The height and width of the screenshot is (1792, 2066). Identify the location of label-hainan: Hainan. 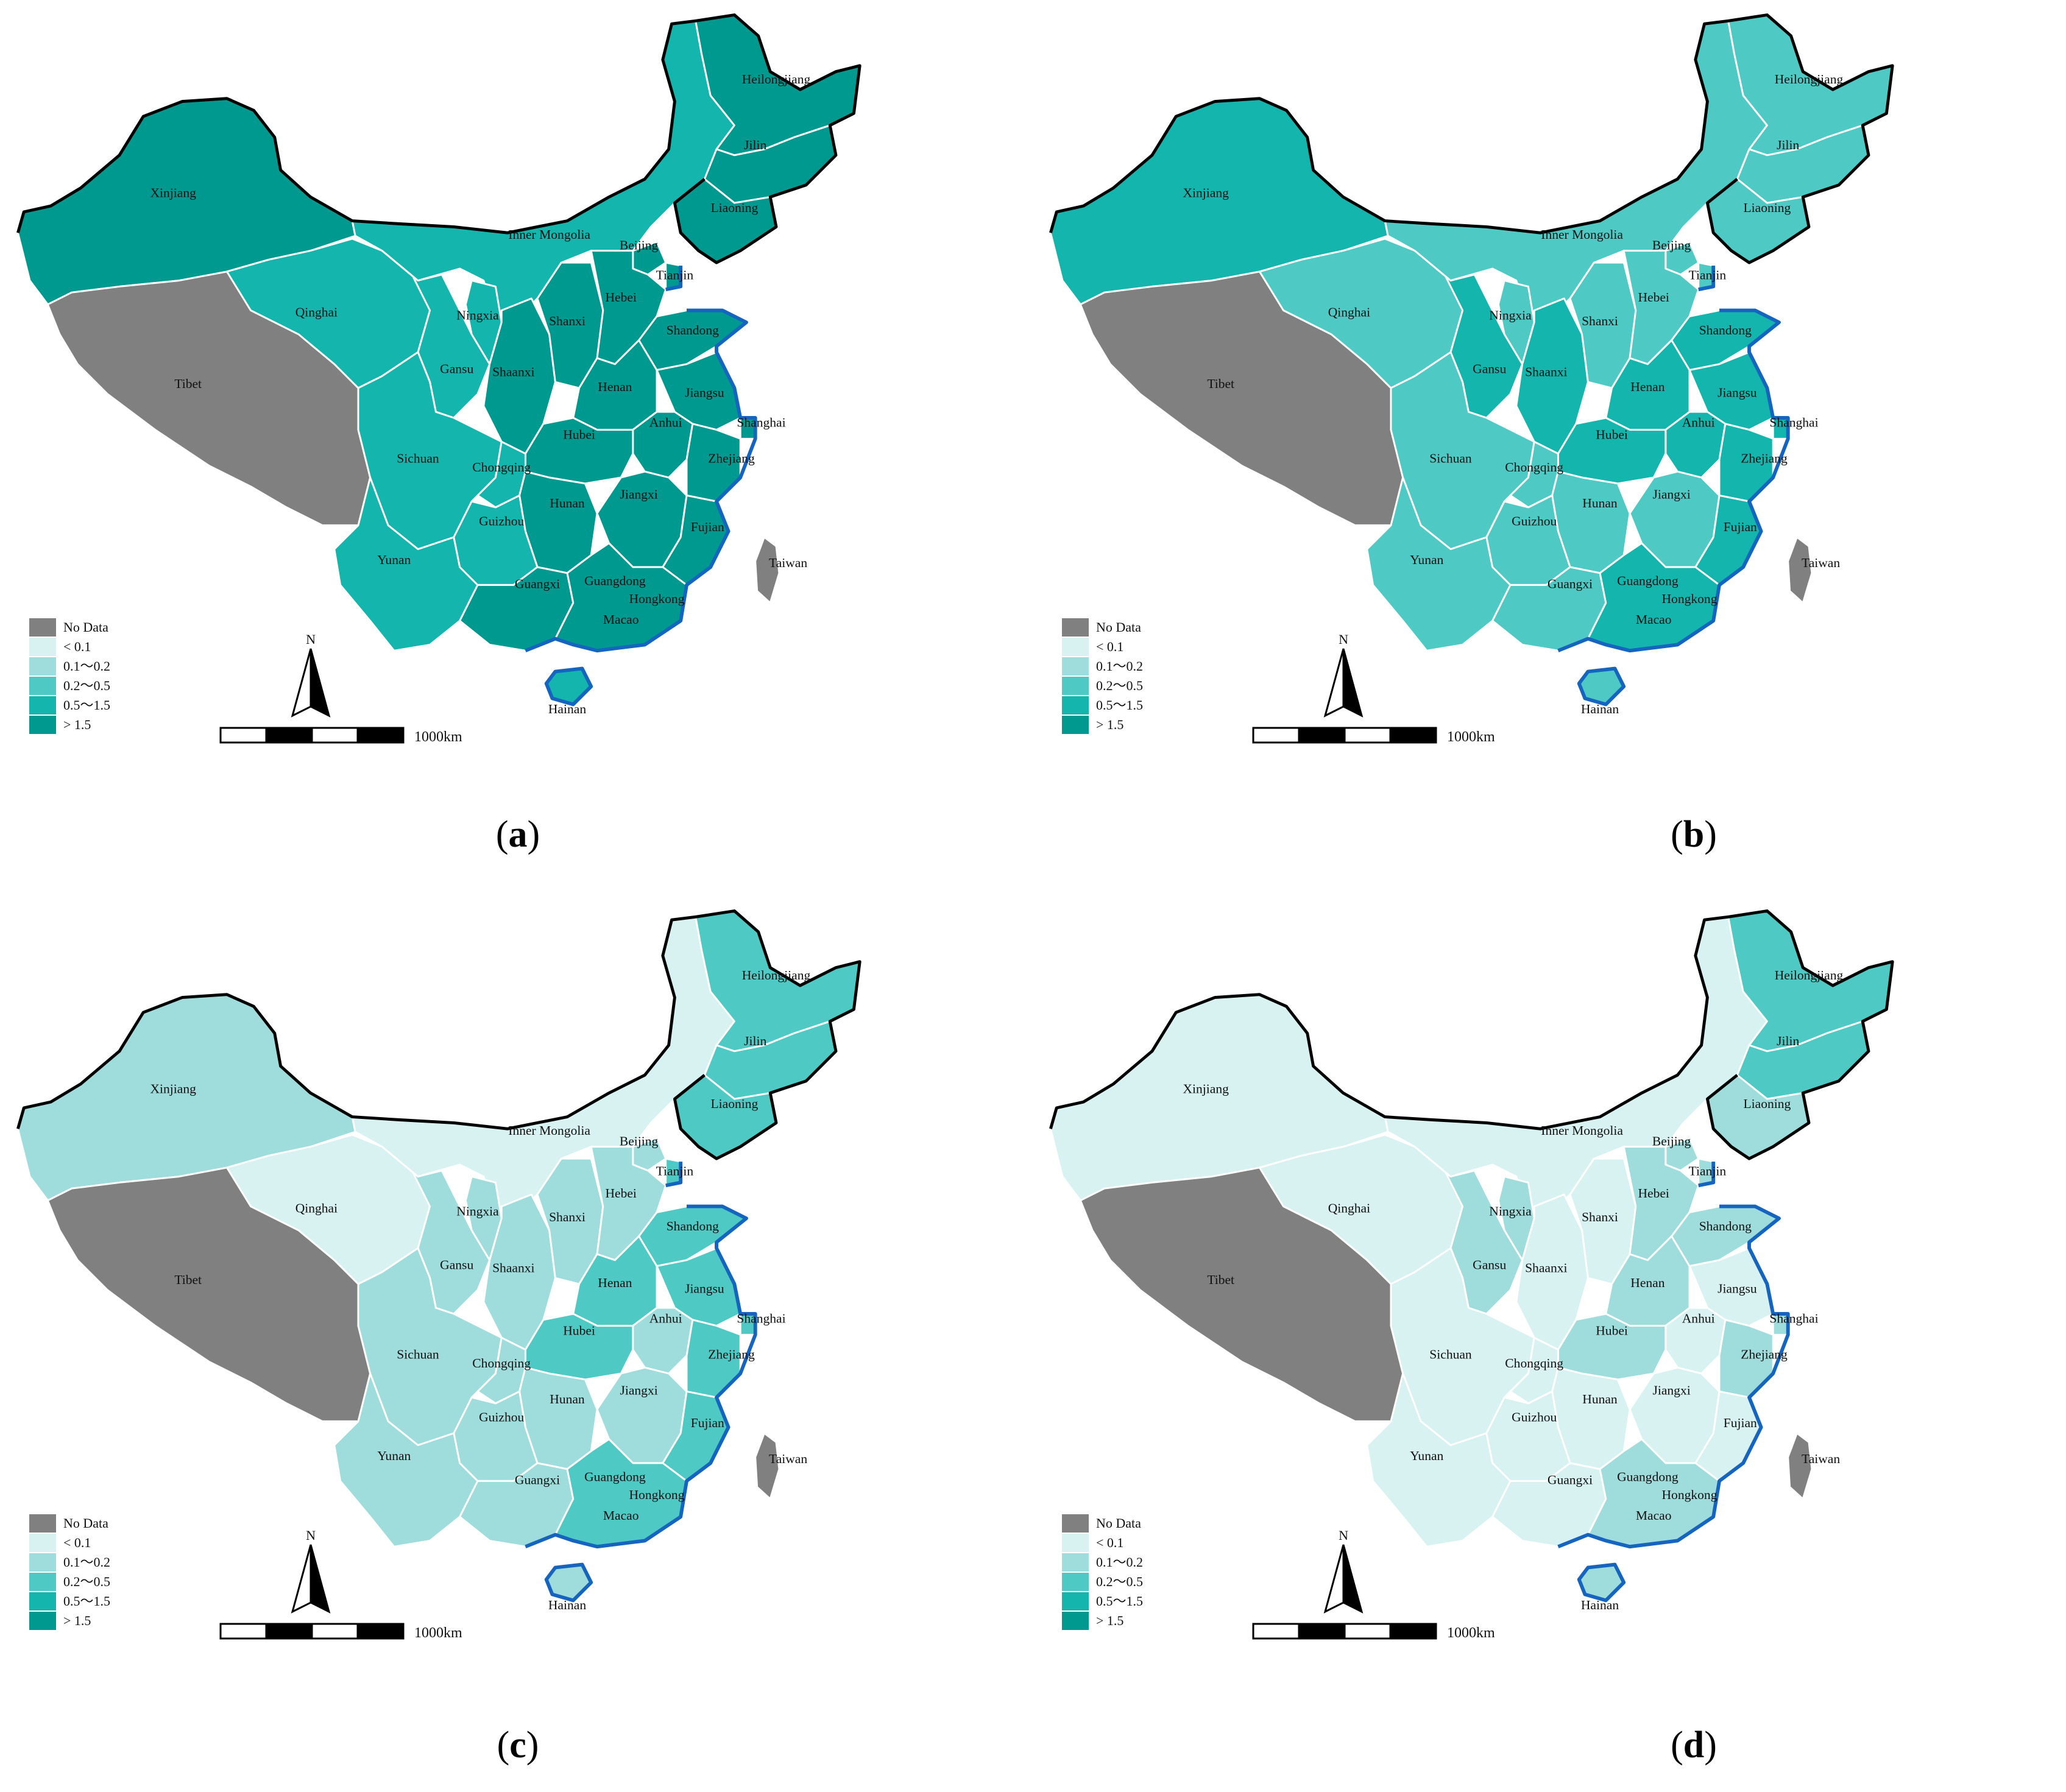
(567, 1605).